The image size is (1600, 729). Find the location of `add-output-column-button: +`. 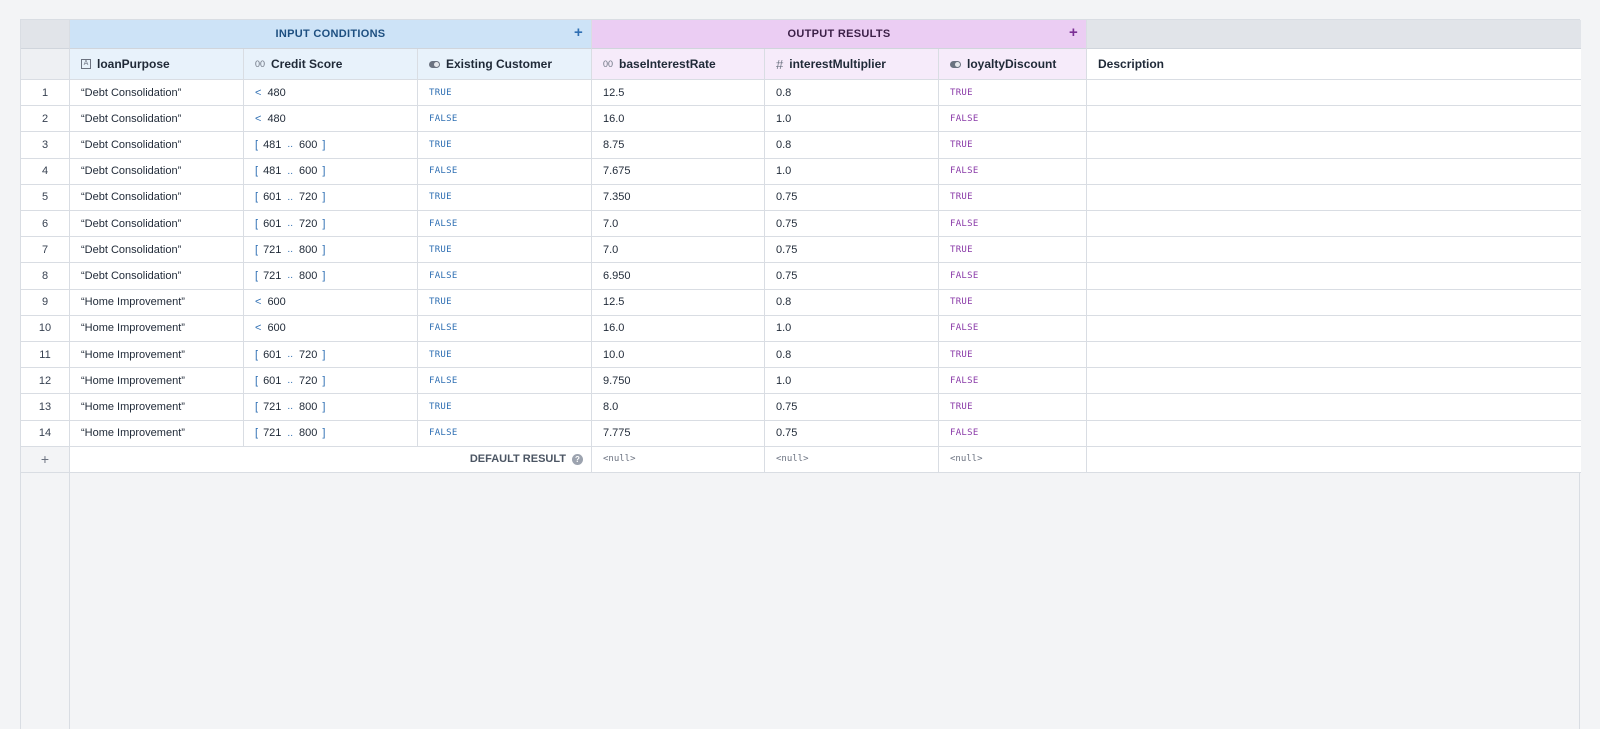

add-output-column-button: + is located at coordinates (1073, 32).